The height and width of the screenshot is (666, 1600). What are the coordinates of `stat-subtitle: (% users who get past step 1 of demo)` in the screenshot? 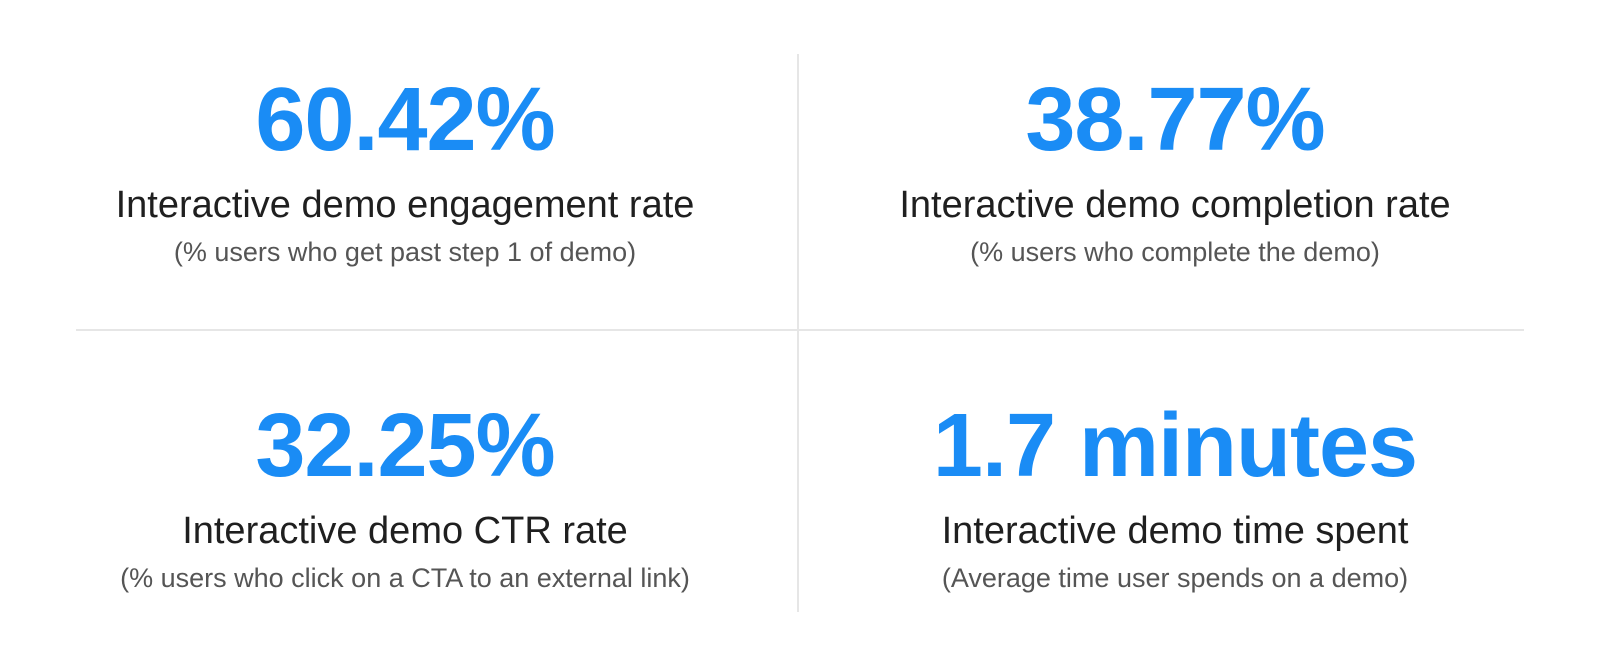 It's located at (405, 252).